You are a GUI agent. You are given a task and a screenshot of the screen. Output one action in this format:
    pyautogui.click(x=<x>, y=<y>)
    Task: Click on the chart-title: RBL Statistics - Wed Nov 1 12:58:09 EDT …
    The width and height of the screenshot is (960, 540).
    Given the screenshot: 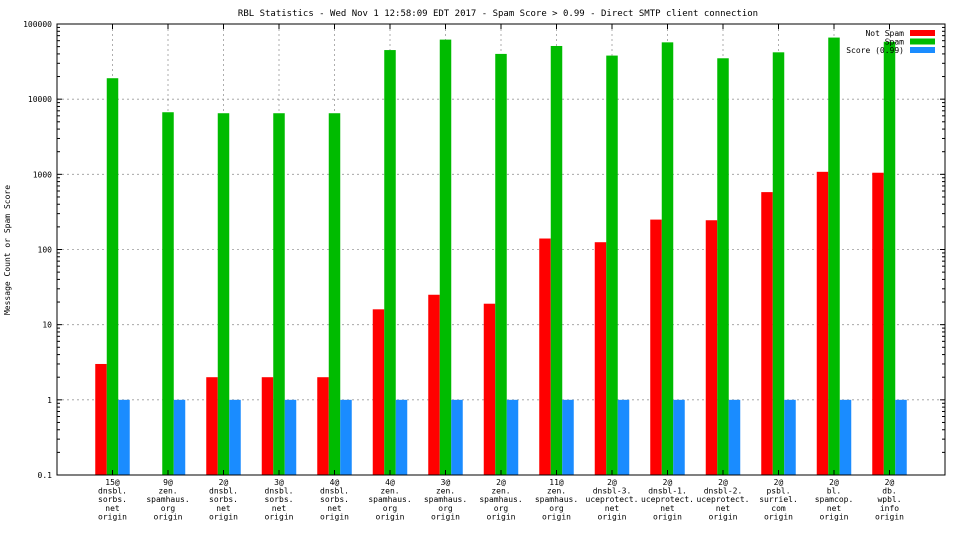 What is the action you would take?
    pyautogui.click(x=498, y=14)
    